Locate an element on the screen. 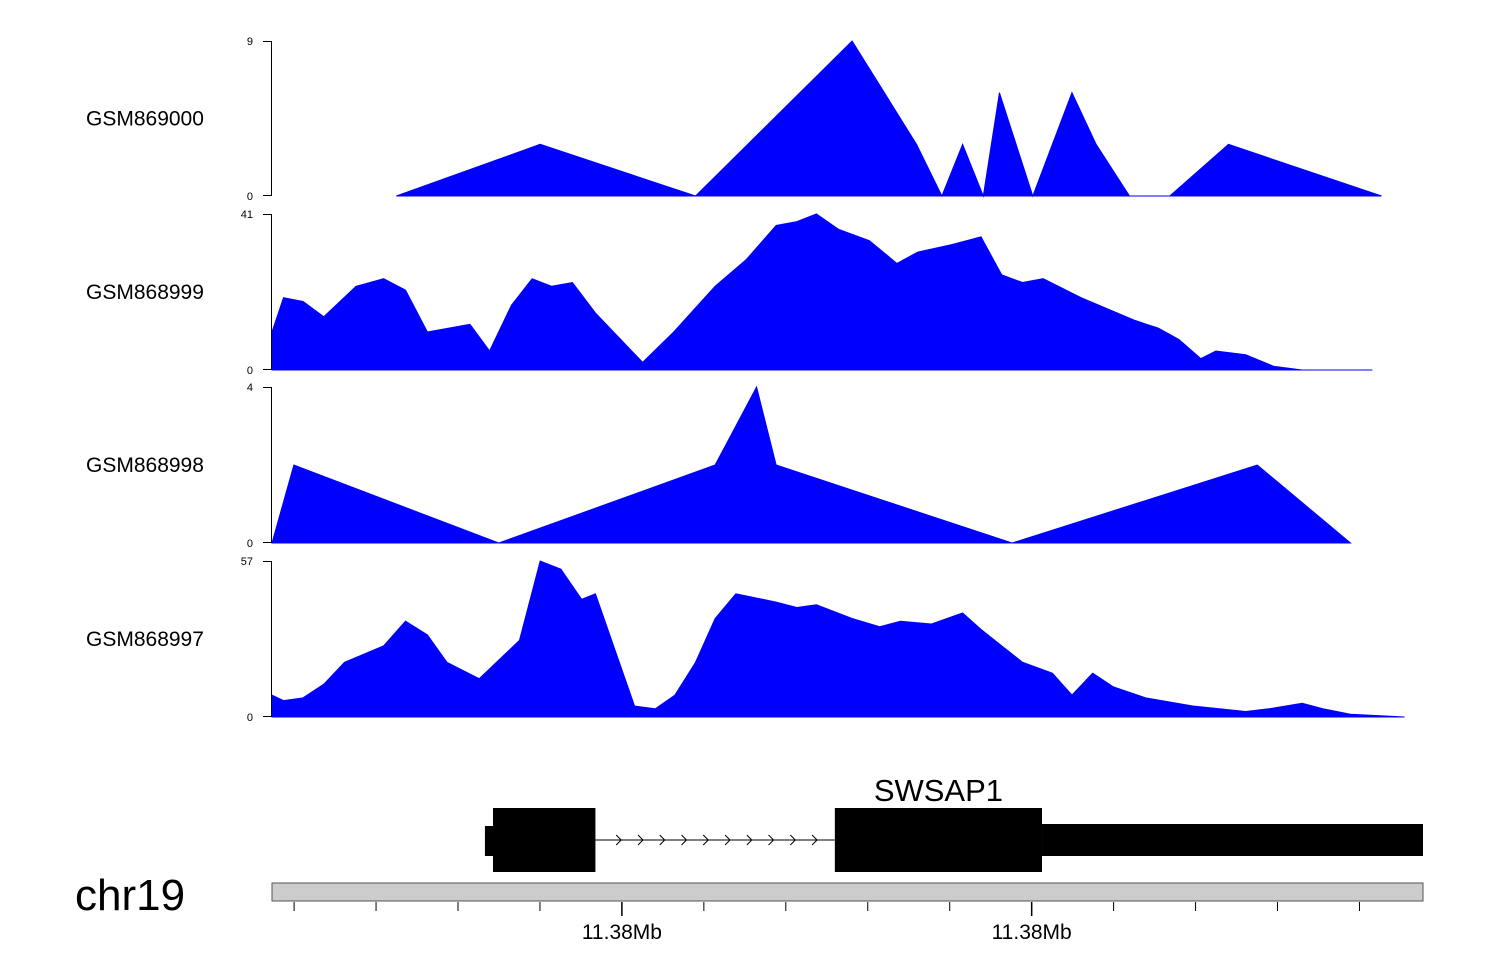 The width and height of the screenshot is (1500, 980). gene-strand-arrows is located at coordinates (716, 840).